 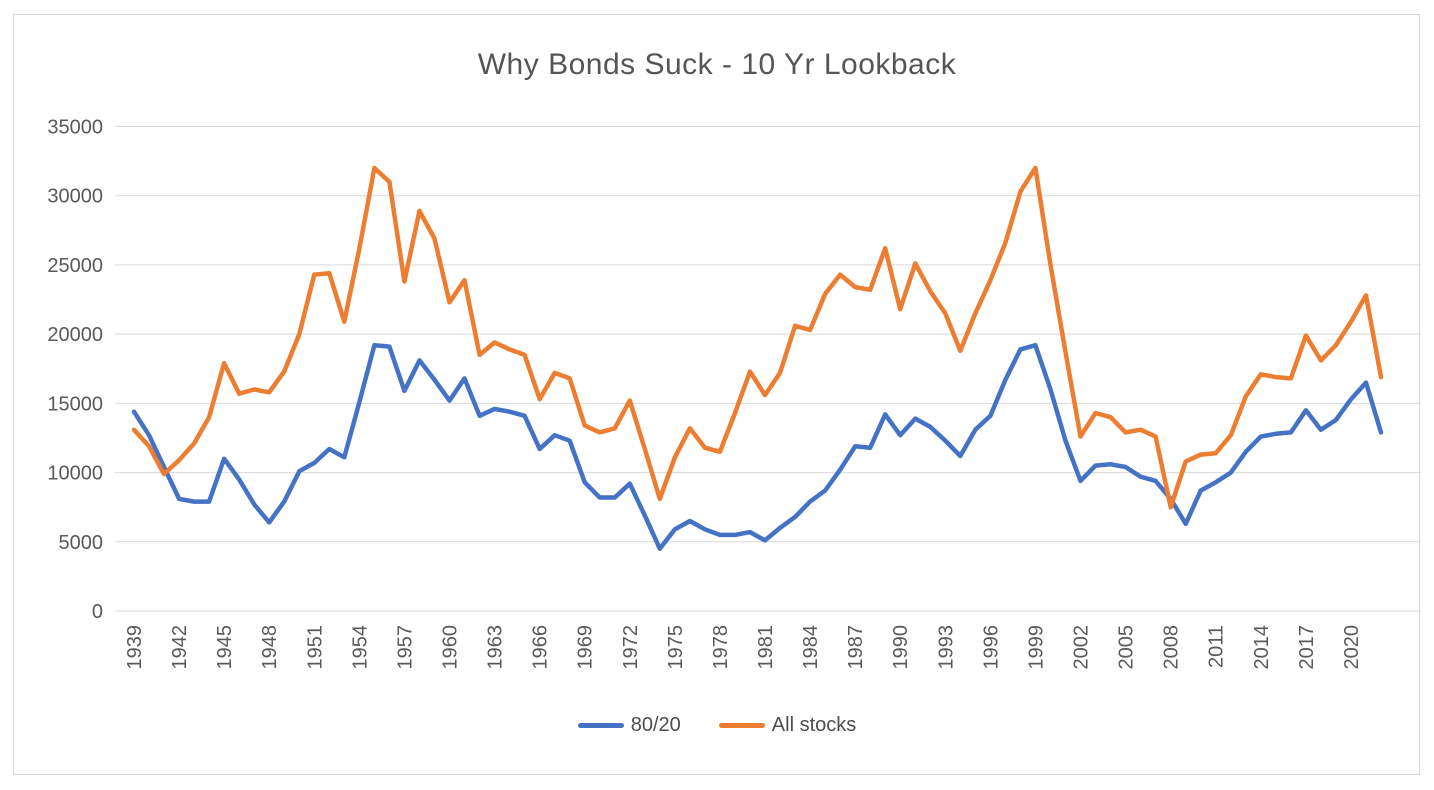 I want to click on y-axis-tick-label: 5000, so click(x=81, y=543).